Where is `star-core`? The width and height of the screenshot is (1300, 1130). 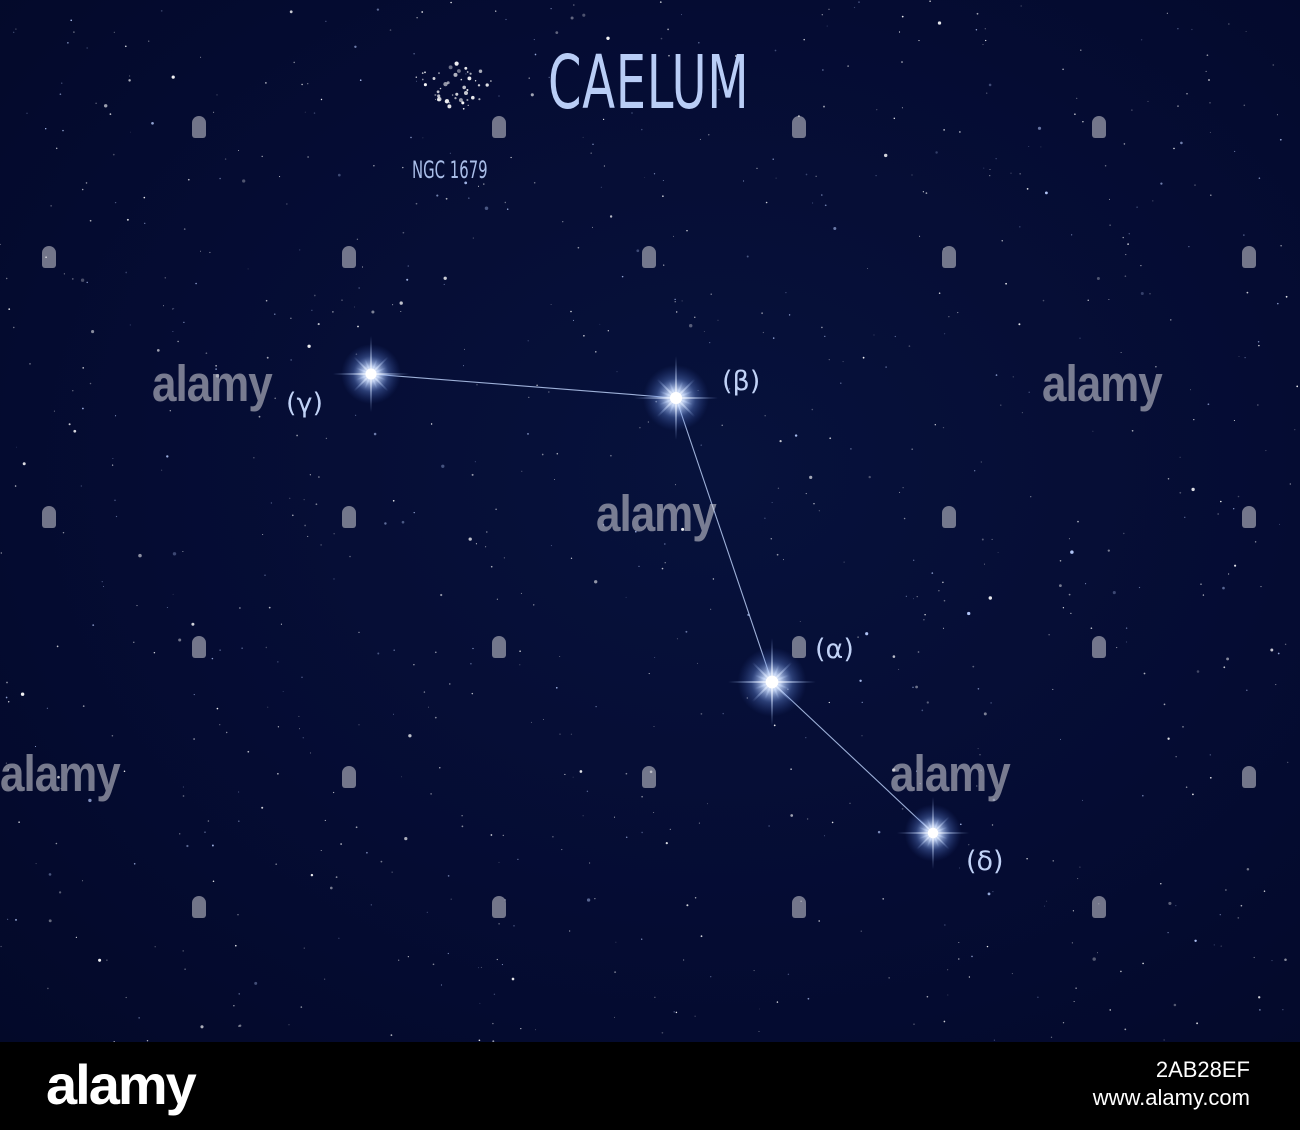
star-core is located at coordinates (933, 833).